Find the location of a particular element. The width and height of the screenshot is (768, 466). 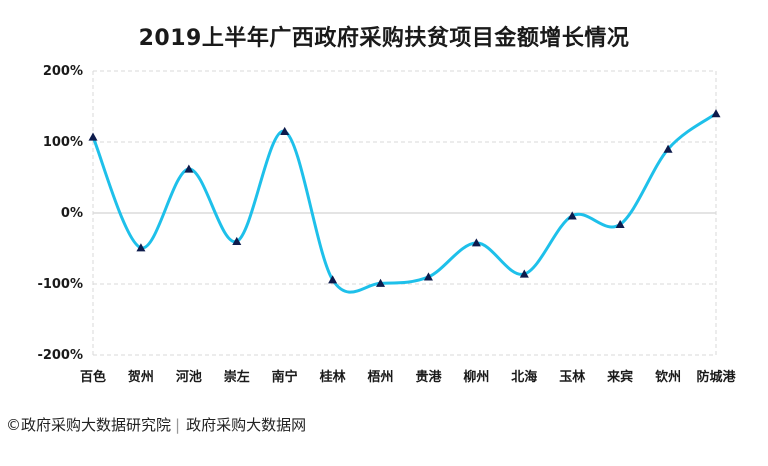

x-tick-label: 贵港 is located at coordinates (428, 377).